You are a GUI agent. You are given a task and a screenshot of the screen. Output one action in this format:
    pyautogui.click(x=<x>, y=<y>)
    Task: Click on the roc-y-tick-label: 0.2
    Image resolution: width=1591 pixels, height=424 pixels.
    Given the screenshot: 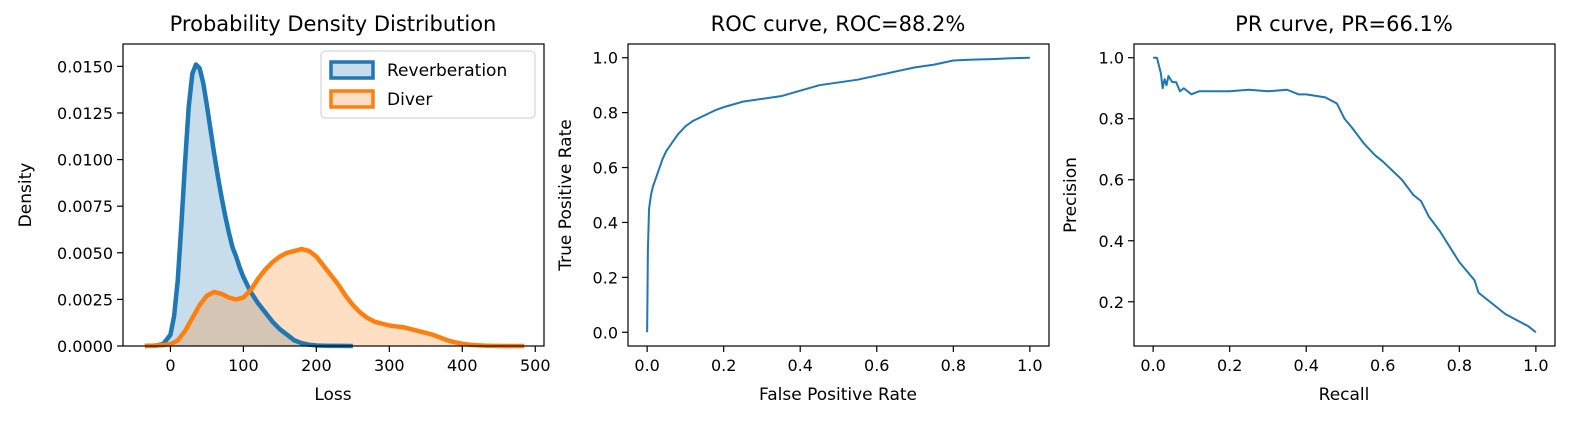 What is the action you would take?
    pyautogui.click(x=605, y=277)
    